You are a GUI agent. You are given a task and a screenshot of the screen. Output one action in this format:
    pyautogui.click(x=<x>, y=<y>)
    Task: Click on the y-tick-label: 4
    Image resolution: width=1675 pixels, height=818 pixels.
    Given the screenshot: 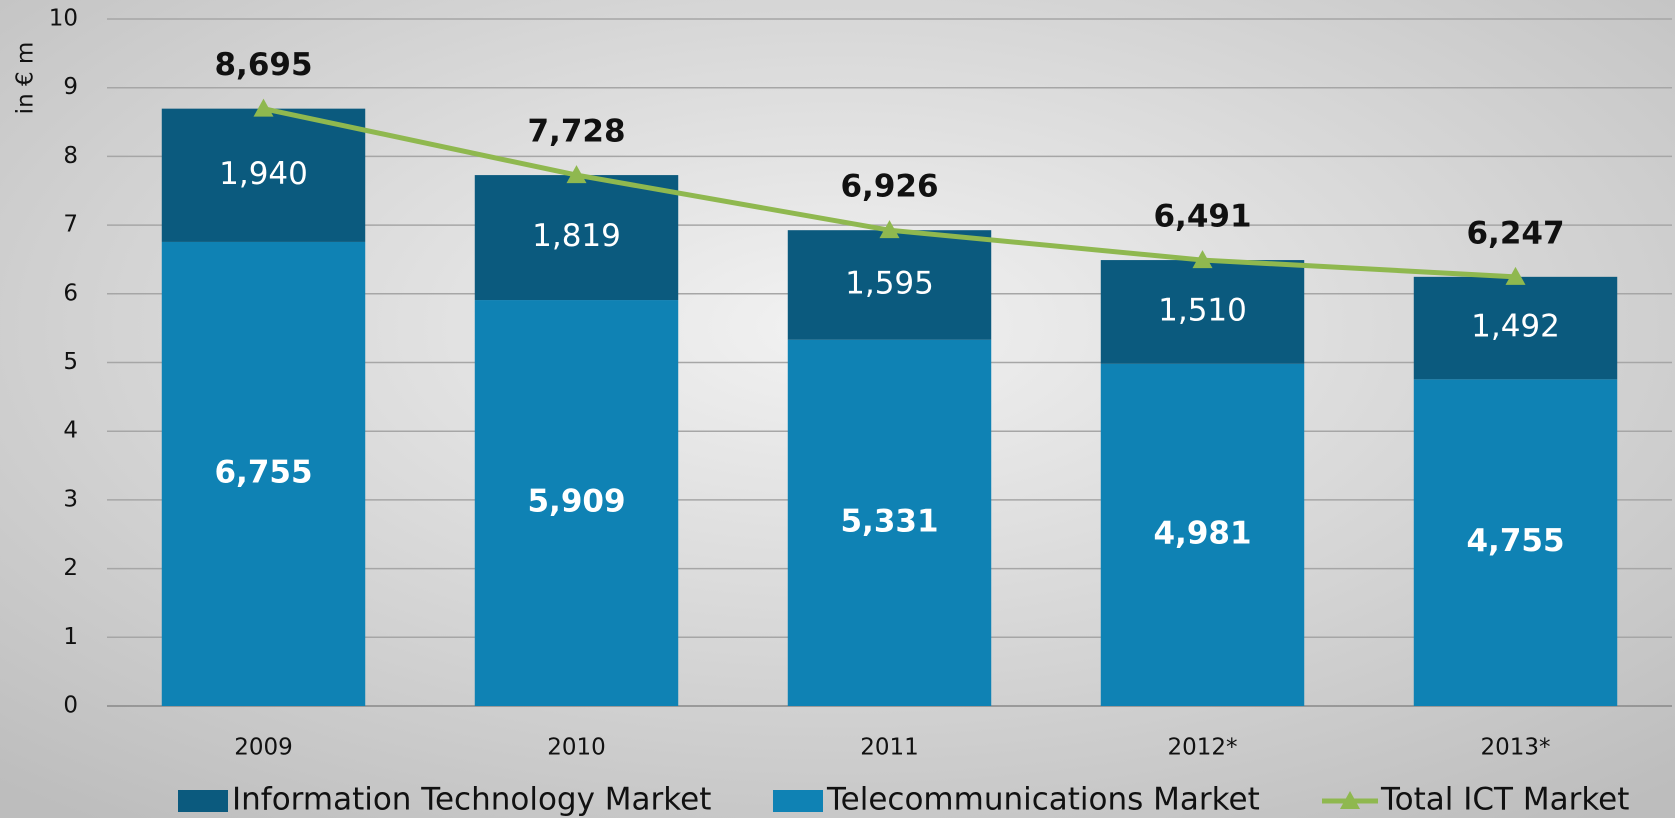 What is the action you would take?
    pyautogui.click(x=70, y=431)
    